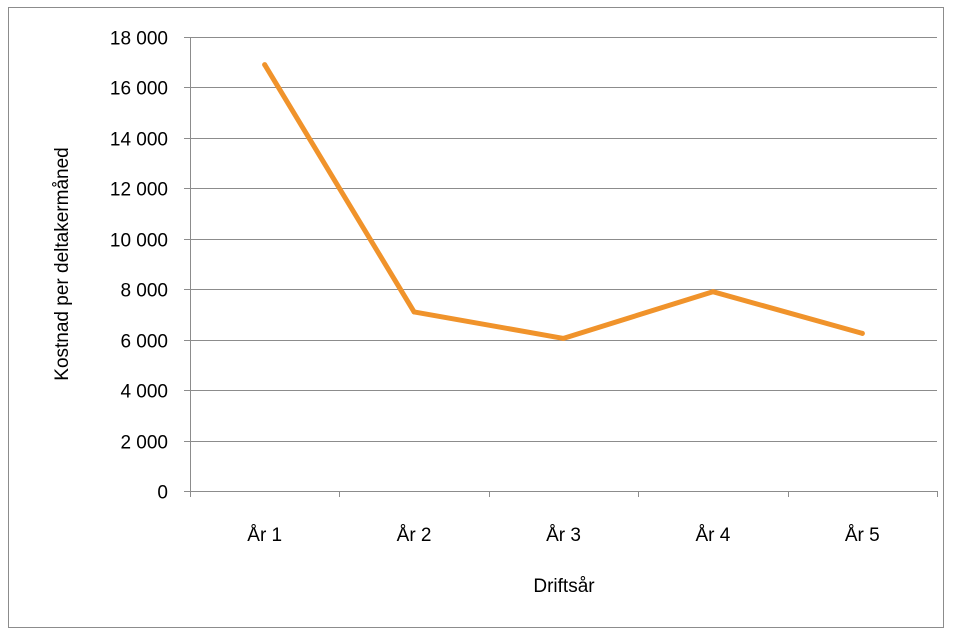 The width and height of the screenshot is (953, 631). I want to click on y-tick-label: 2 000, so click(144, 443).